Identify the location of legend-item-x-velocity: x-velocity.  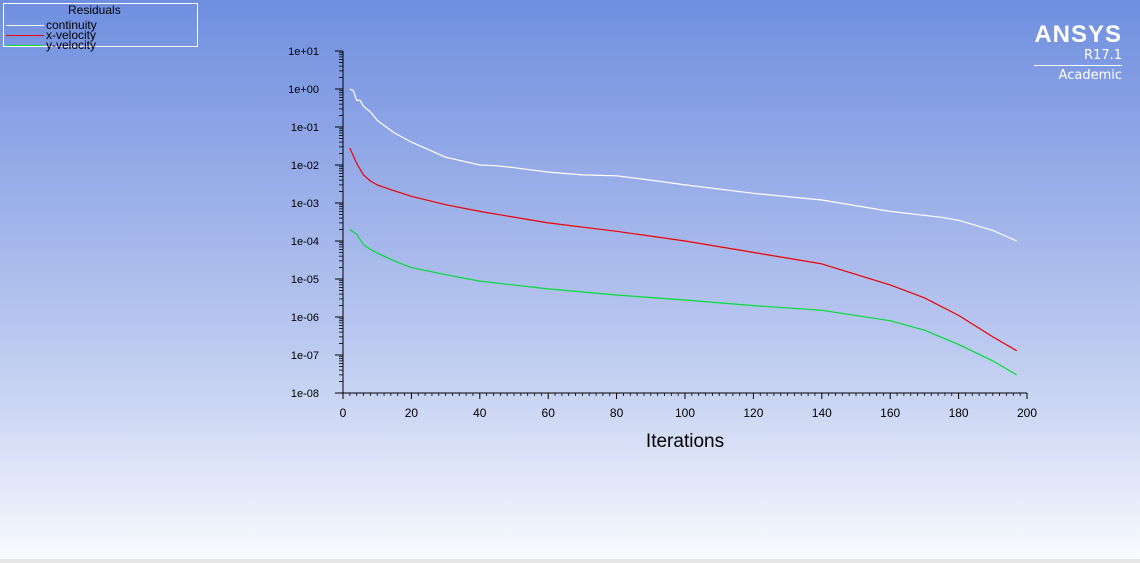
(101, 35).